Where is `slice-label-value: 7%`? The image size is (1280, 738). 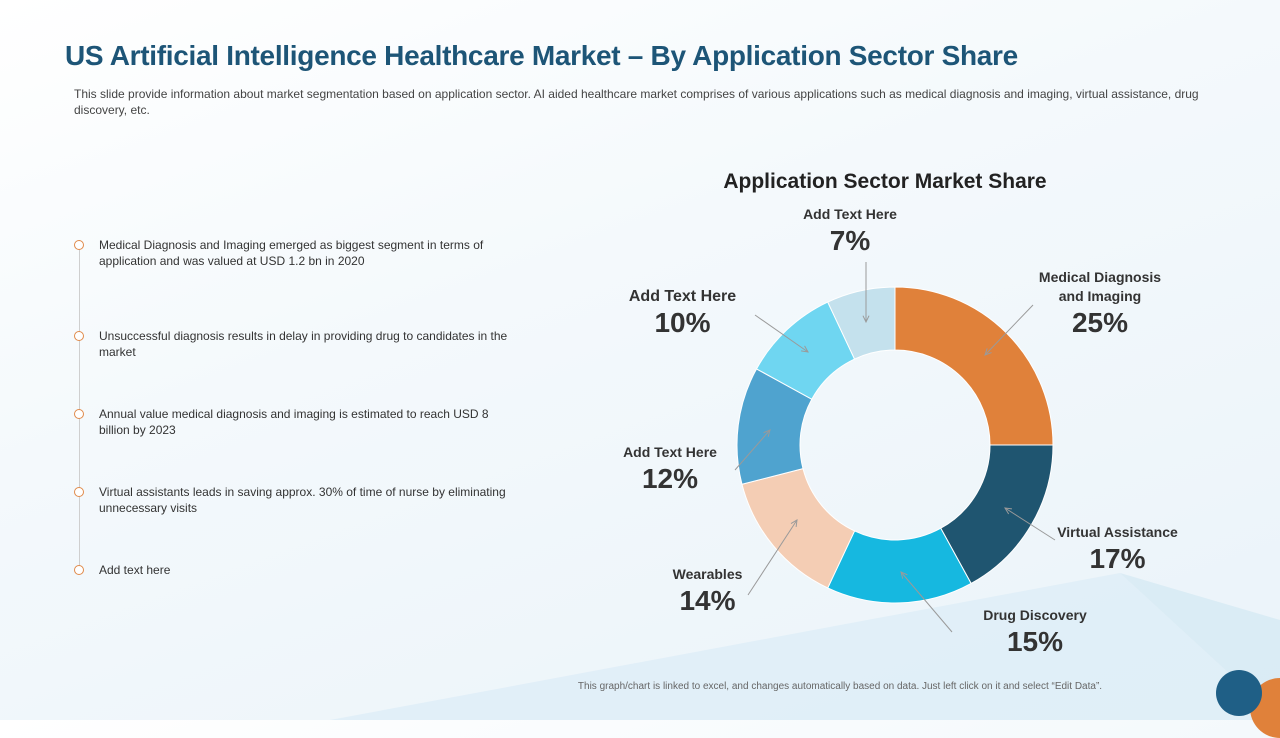
slice-label-value: 7% is located at coordinates (850, 240).